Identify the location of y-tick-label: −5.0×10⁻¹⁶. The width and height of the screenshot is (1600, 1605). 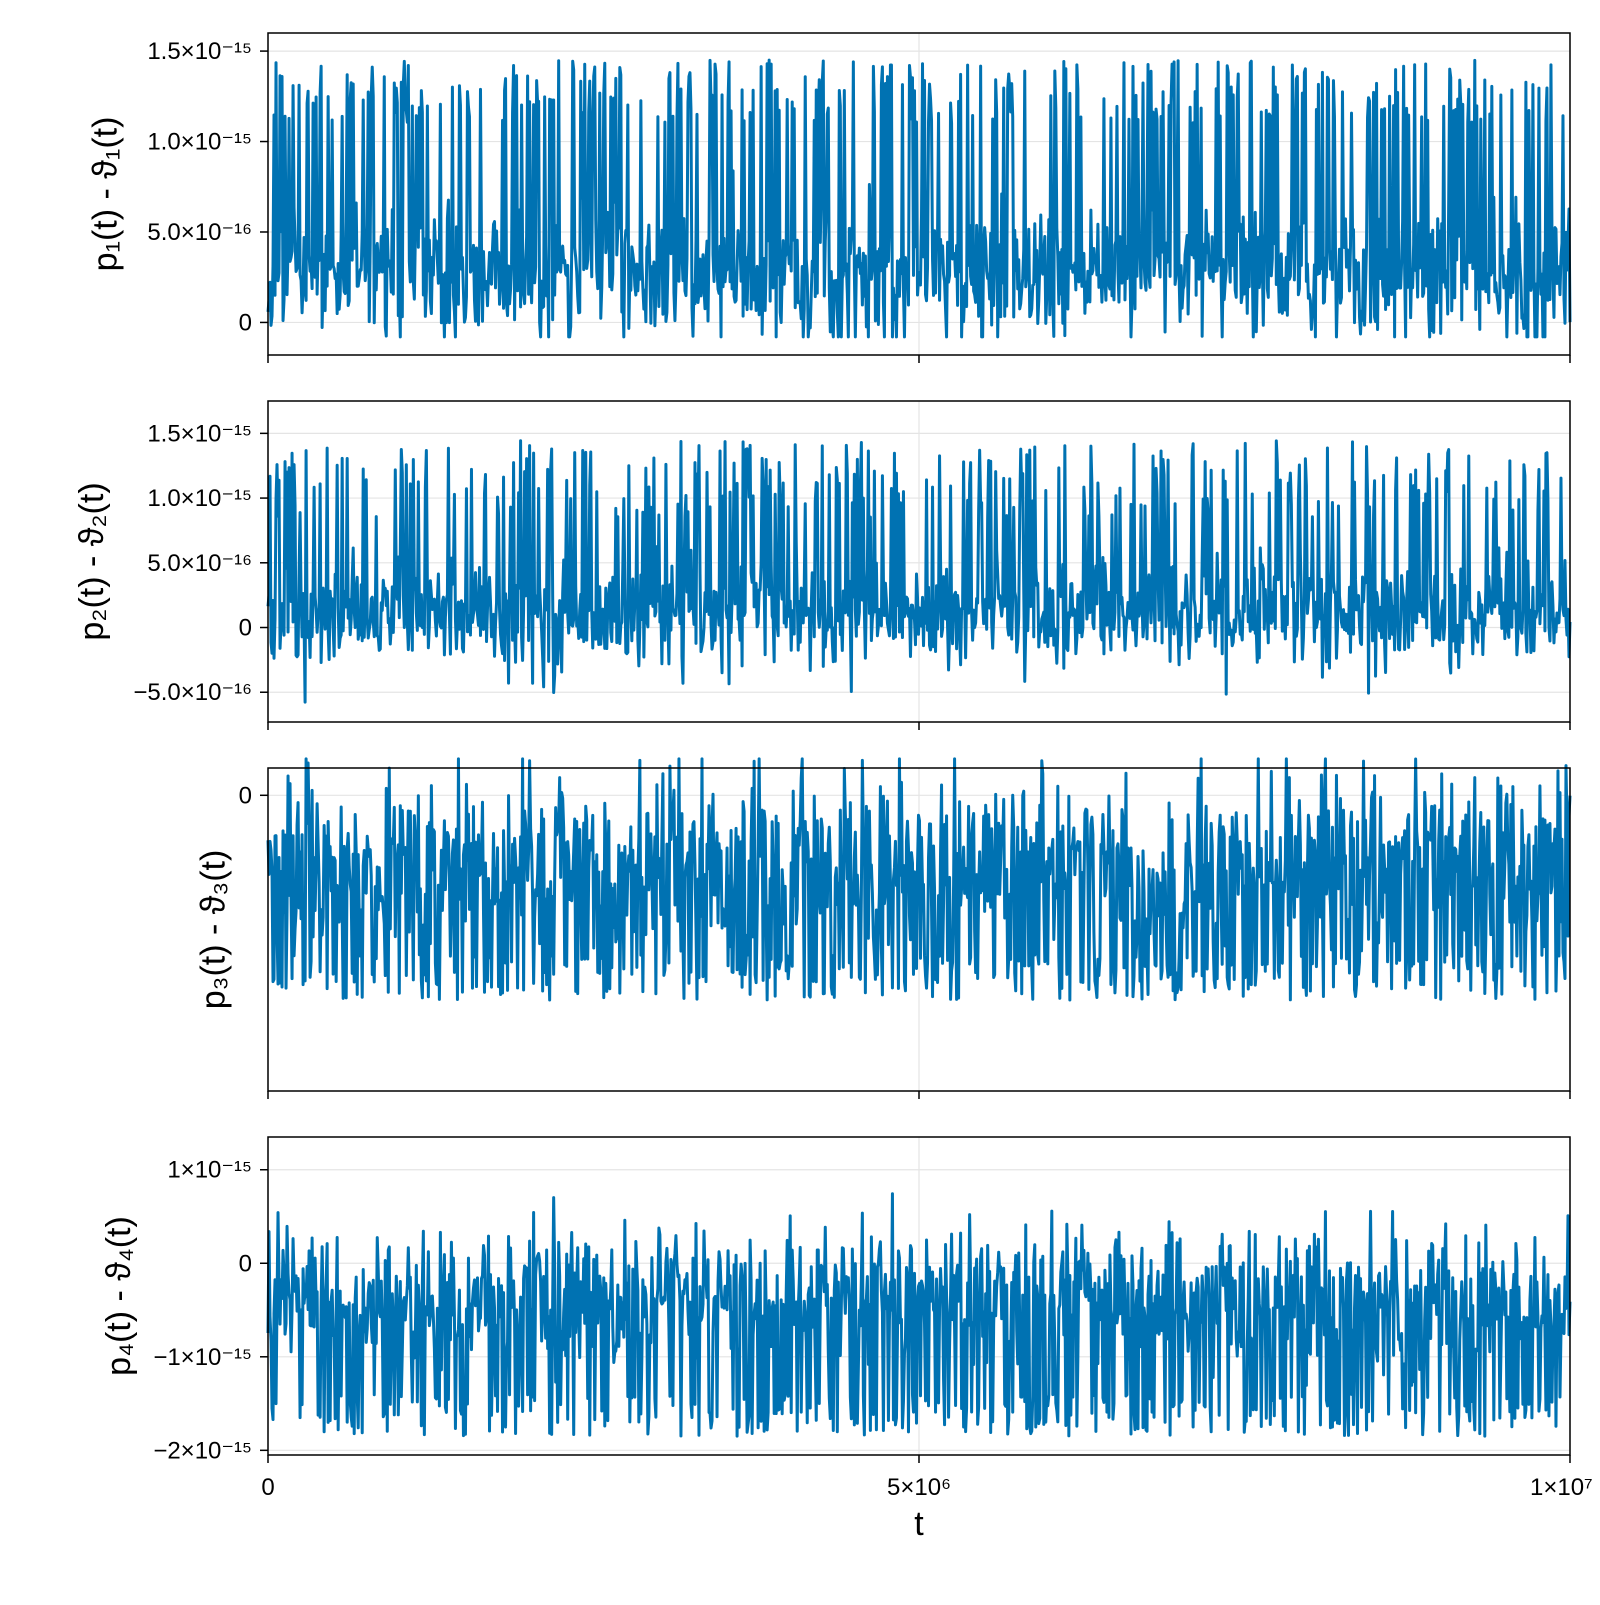
(192, 692).